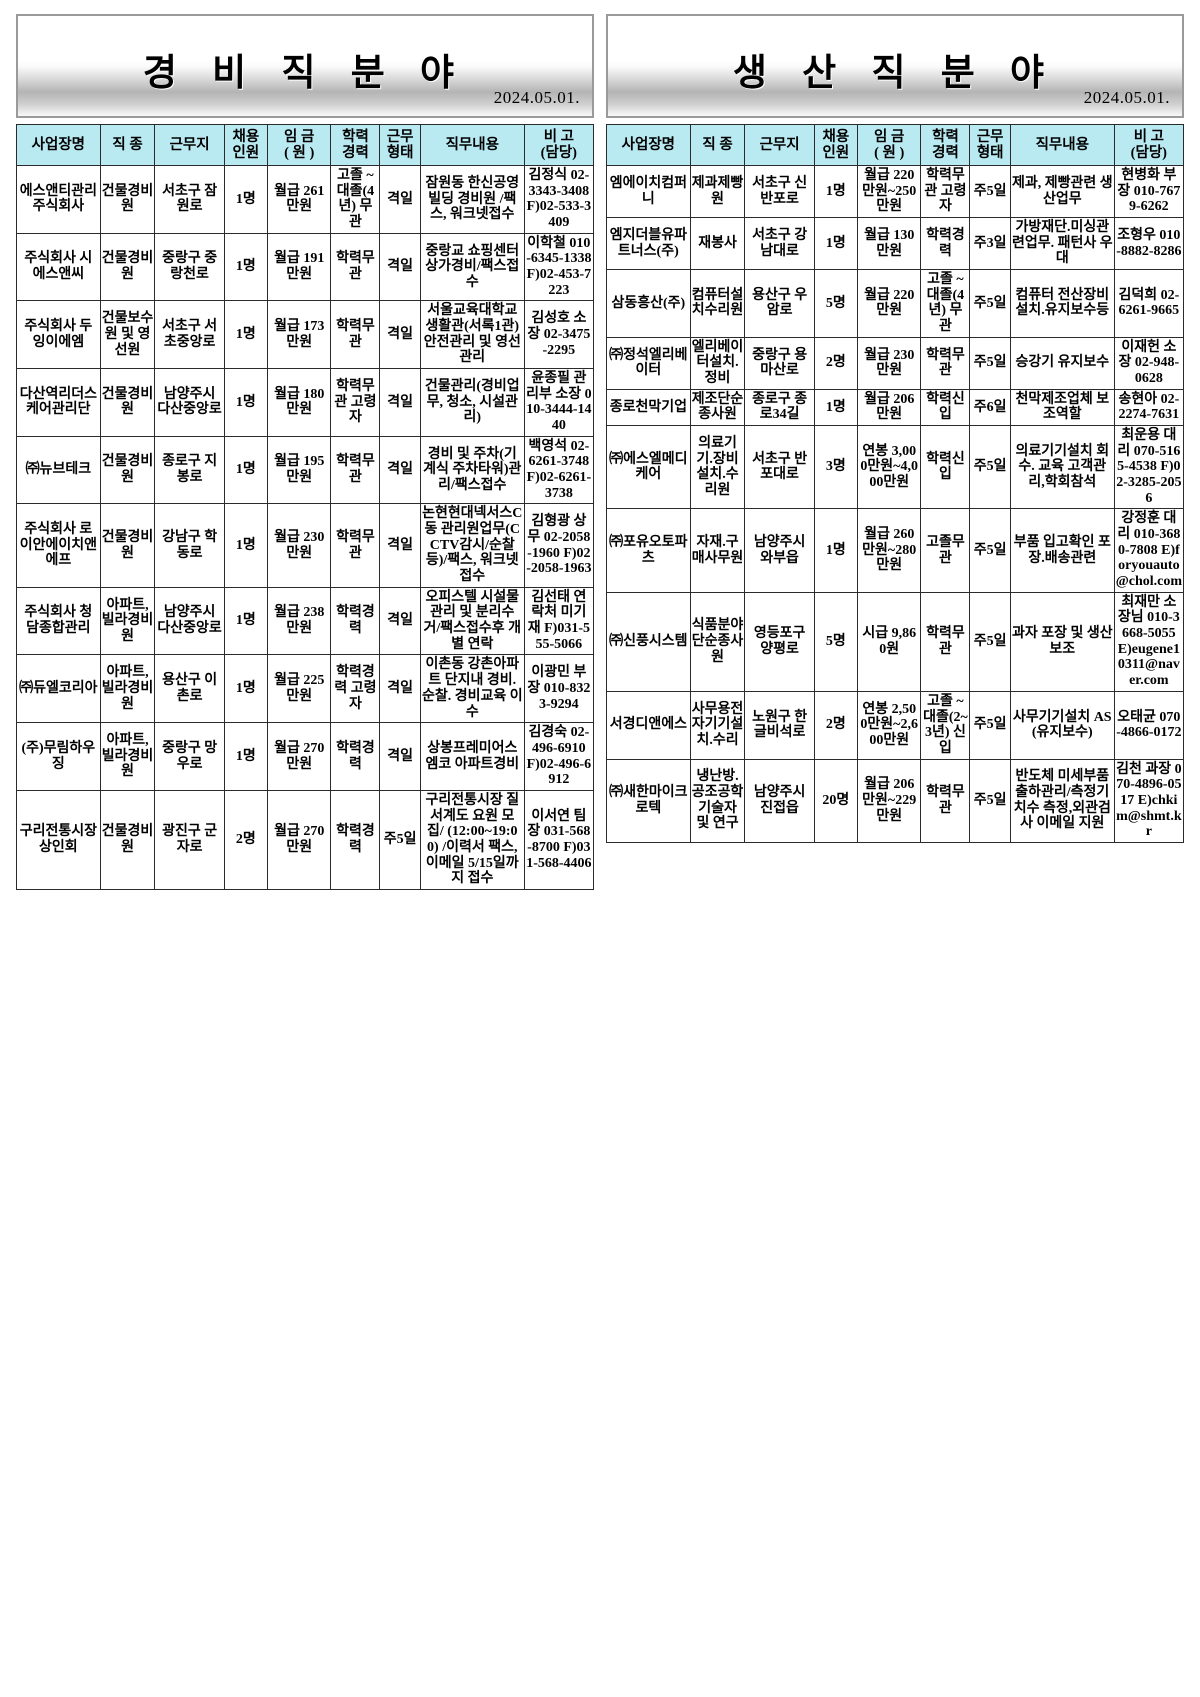  What do you see at coordinates (1062, 550) in the screenshot?
I see `cell-duties: 부품 입고확인 포장.배송관련` at bounding box center [1062, 550].